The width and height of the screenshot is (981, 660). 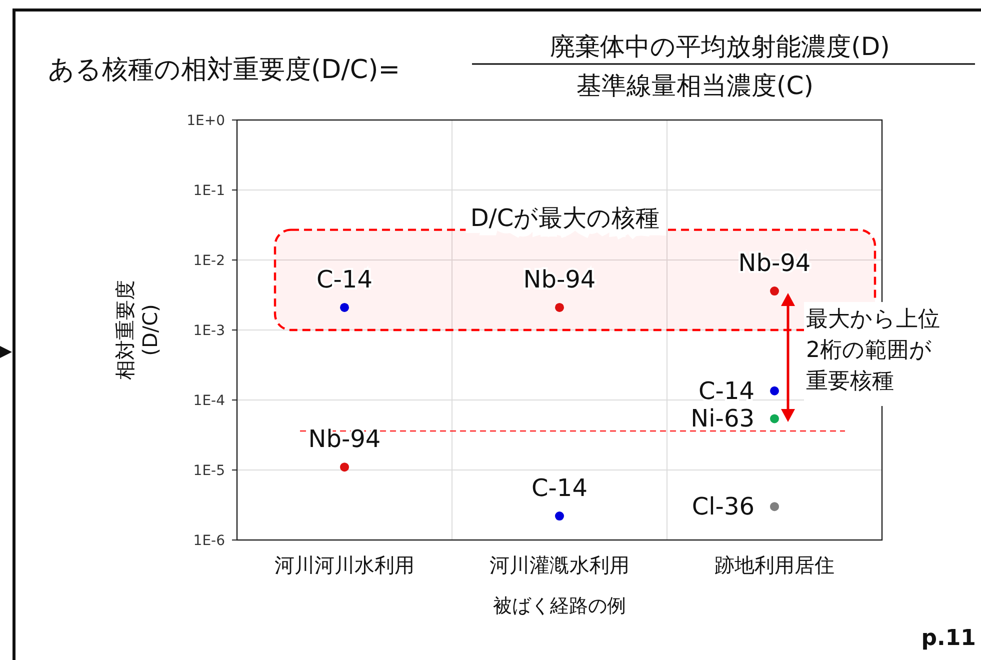 What do you see at coordinates (565, 218) in the screenshot?
I see `band-label: D/Cが最大の核種` at bounding box center [565, 218].